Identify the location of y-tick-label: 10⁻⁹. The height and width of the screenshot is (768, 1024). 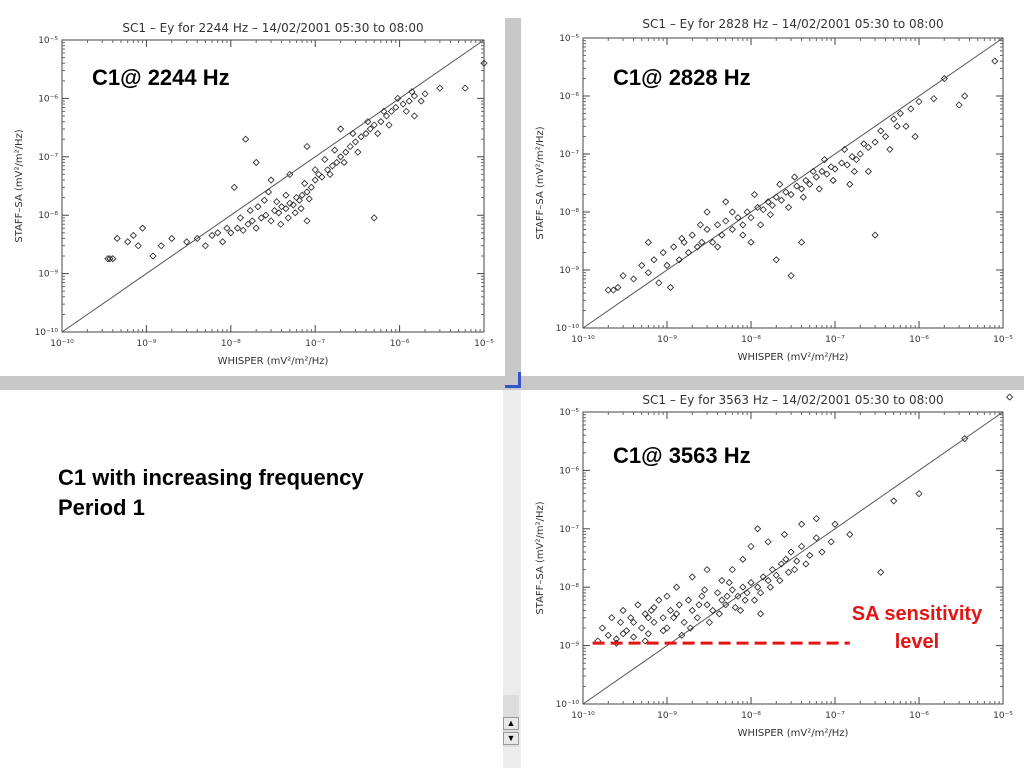
(569, 271).